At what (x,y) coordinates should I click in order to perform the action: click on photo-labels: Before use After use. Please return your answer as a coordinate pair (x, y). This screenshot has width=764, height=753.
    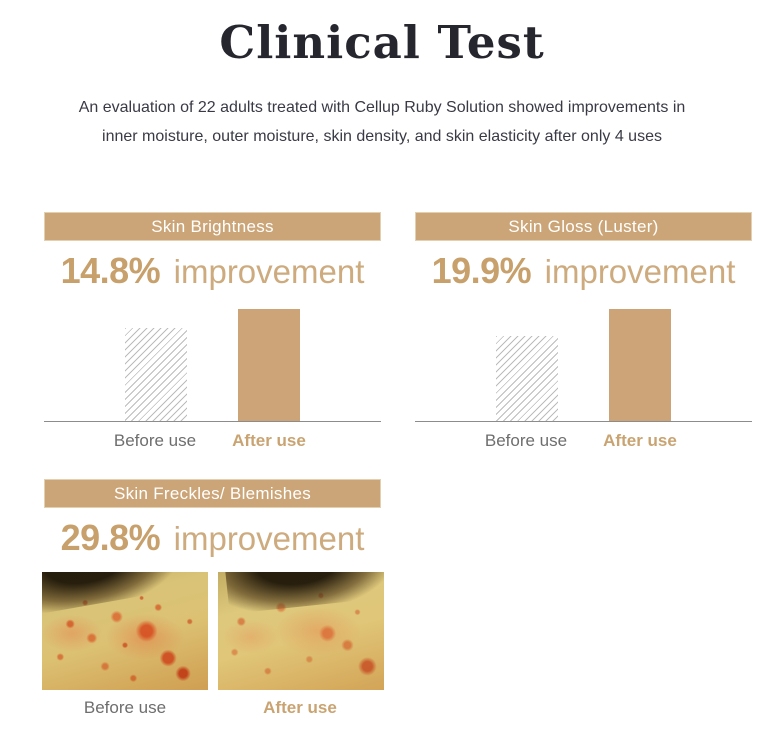
    Looking at the image, I should click on (212, 709).